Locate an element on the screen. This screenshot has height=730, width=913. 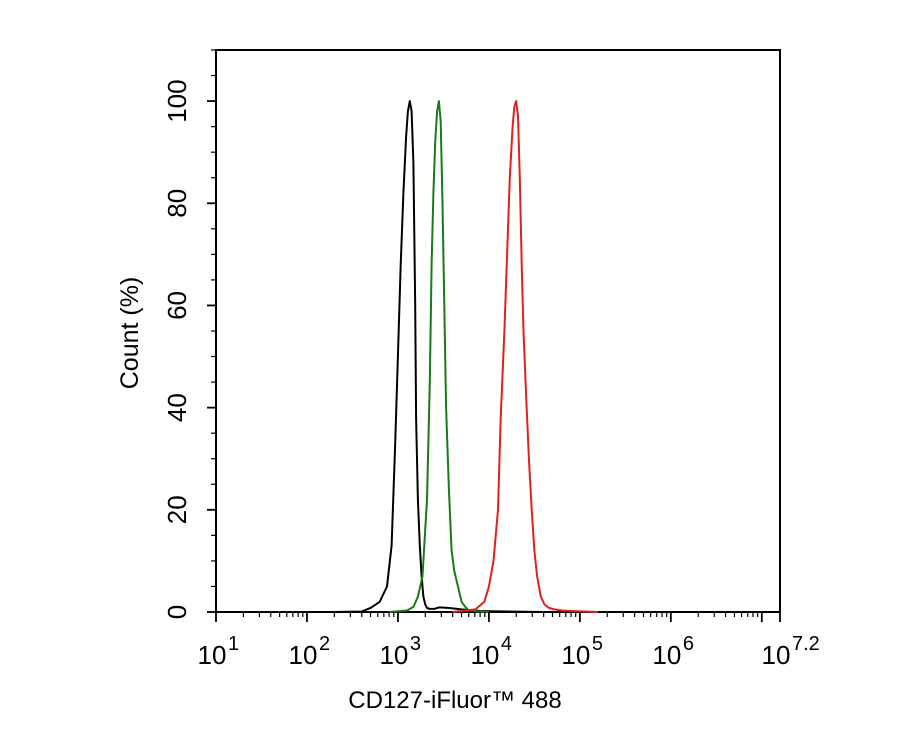
y-axis: 0 20 40 60 80 100 is located at coordinates (189, 334).